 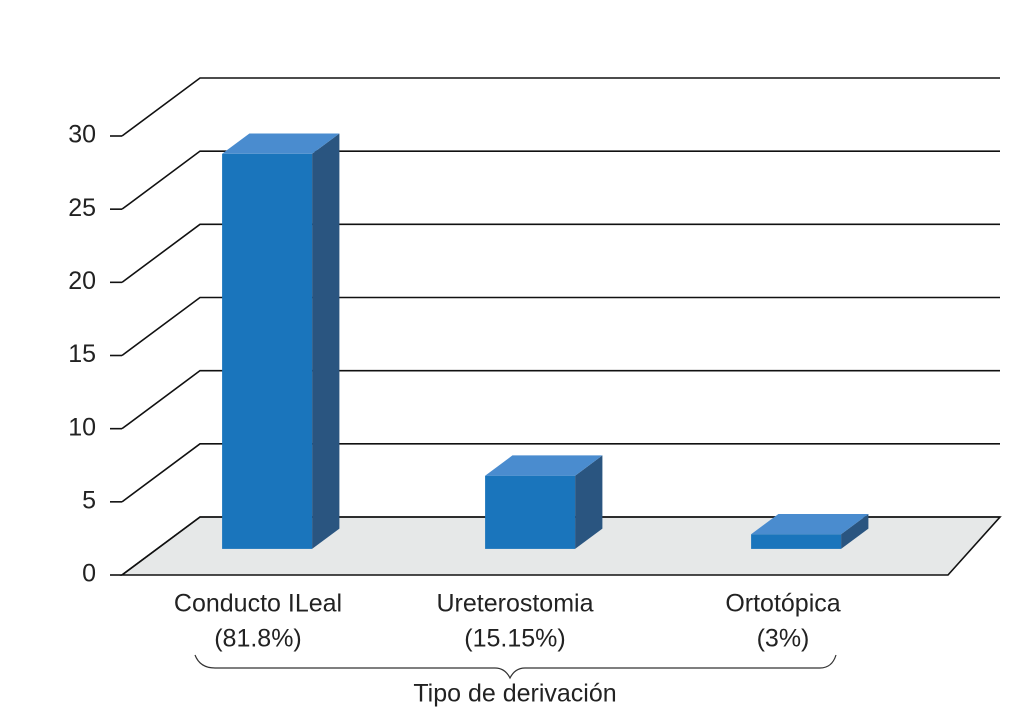 What do you see at coordinates (82, 354) in the screenshot?
I see `y-tick-label: 15` at bounding box center [82, 354].